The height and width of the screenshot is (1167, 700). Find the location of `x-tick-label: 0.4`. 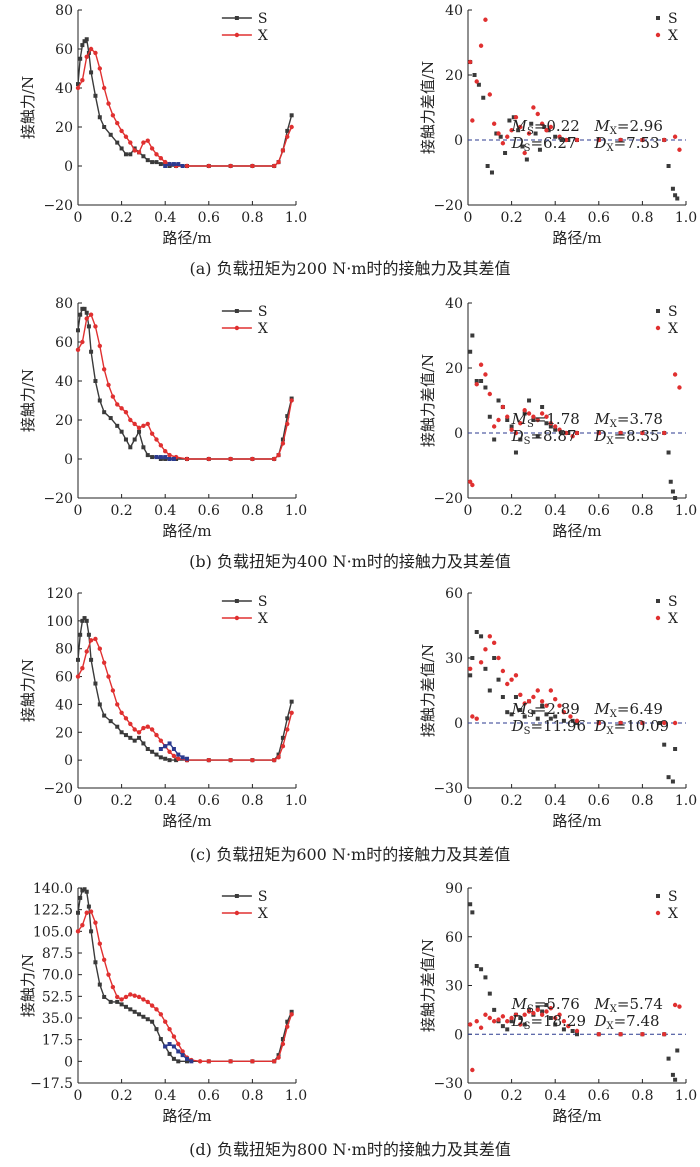

x-tick-label: 0.4 is located at coordinates (165, 218).